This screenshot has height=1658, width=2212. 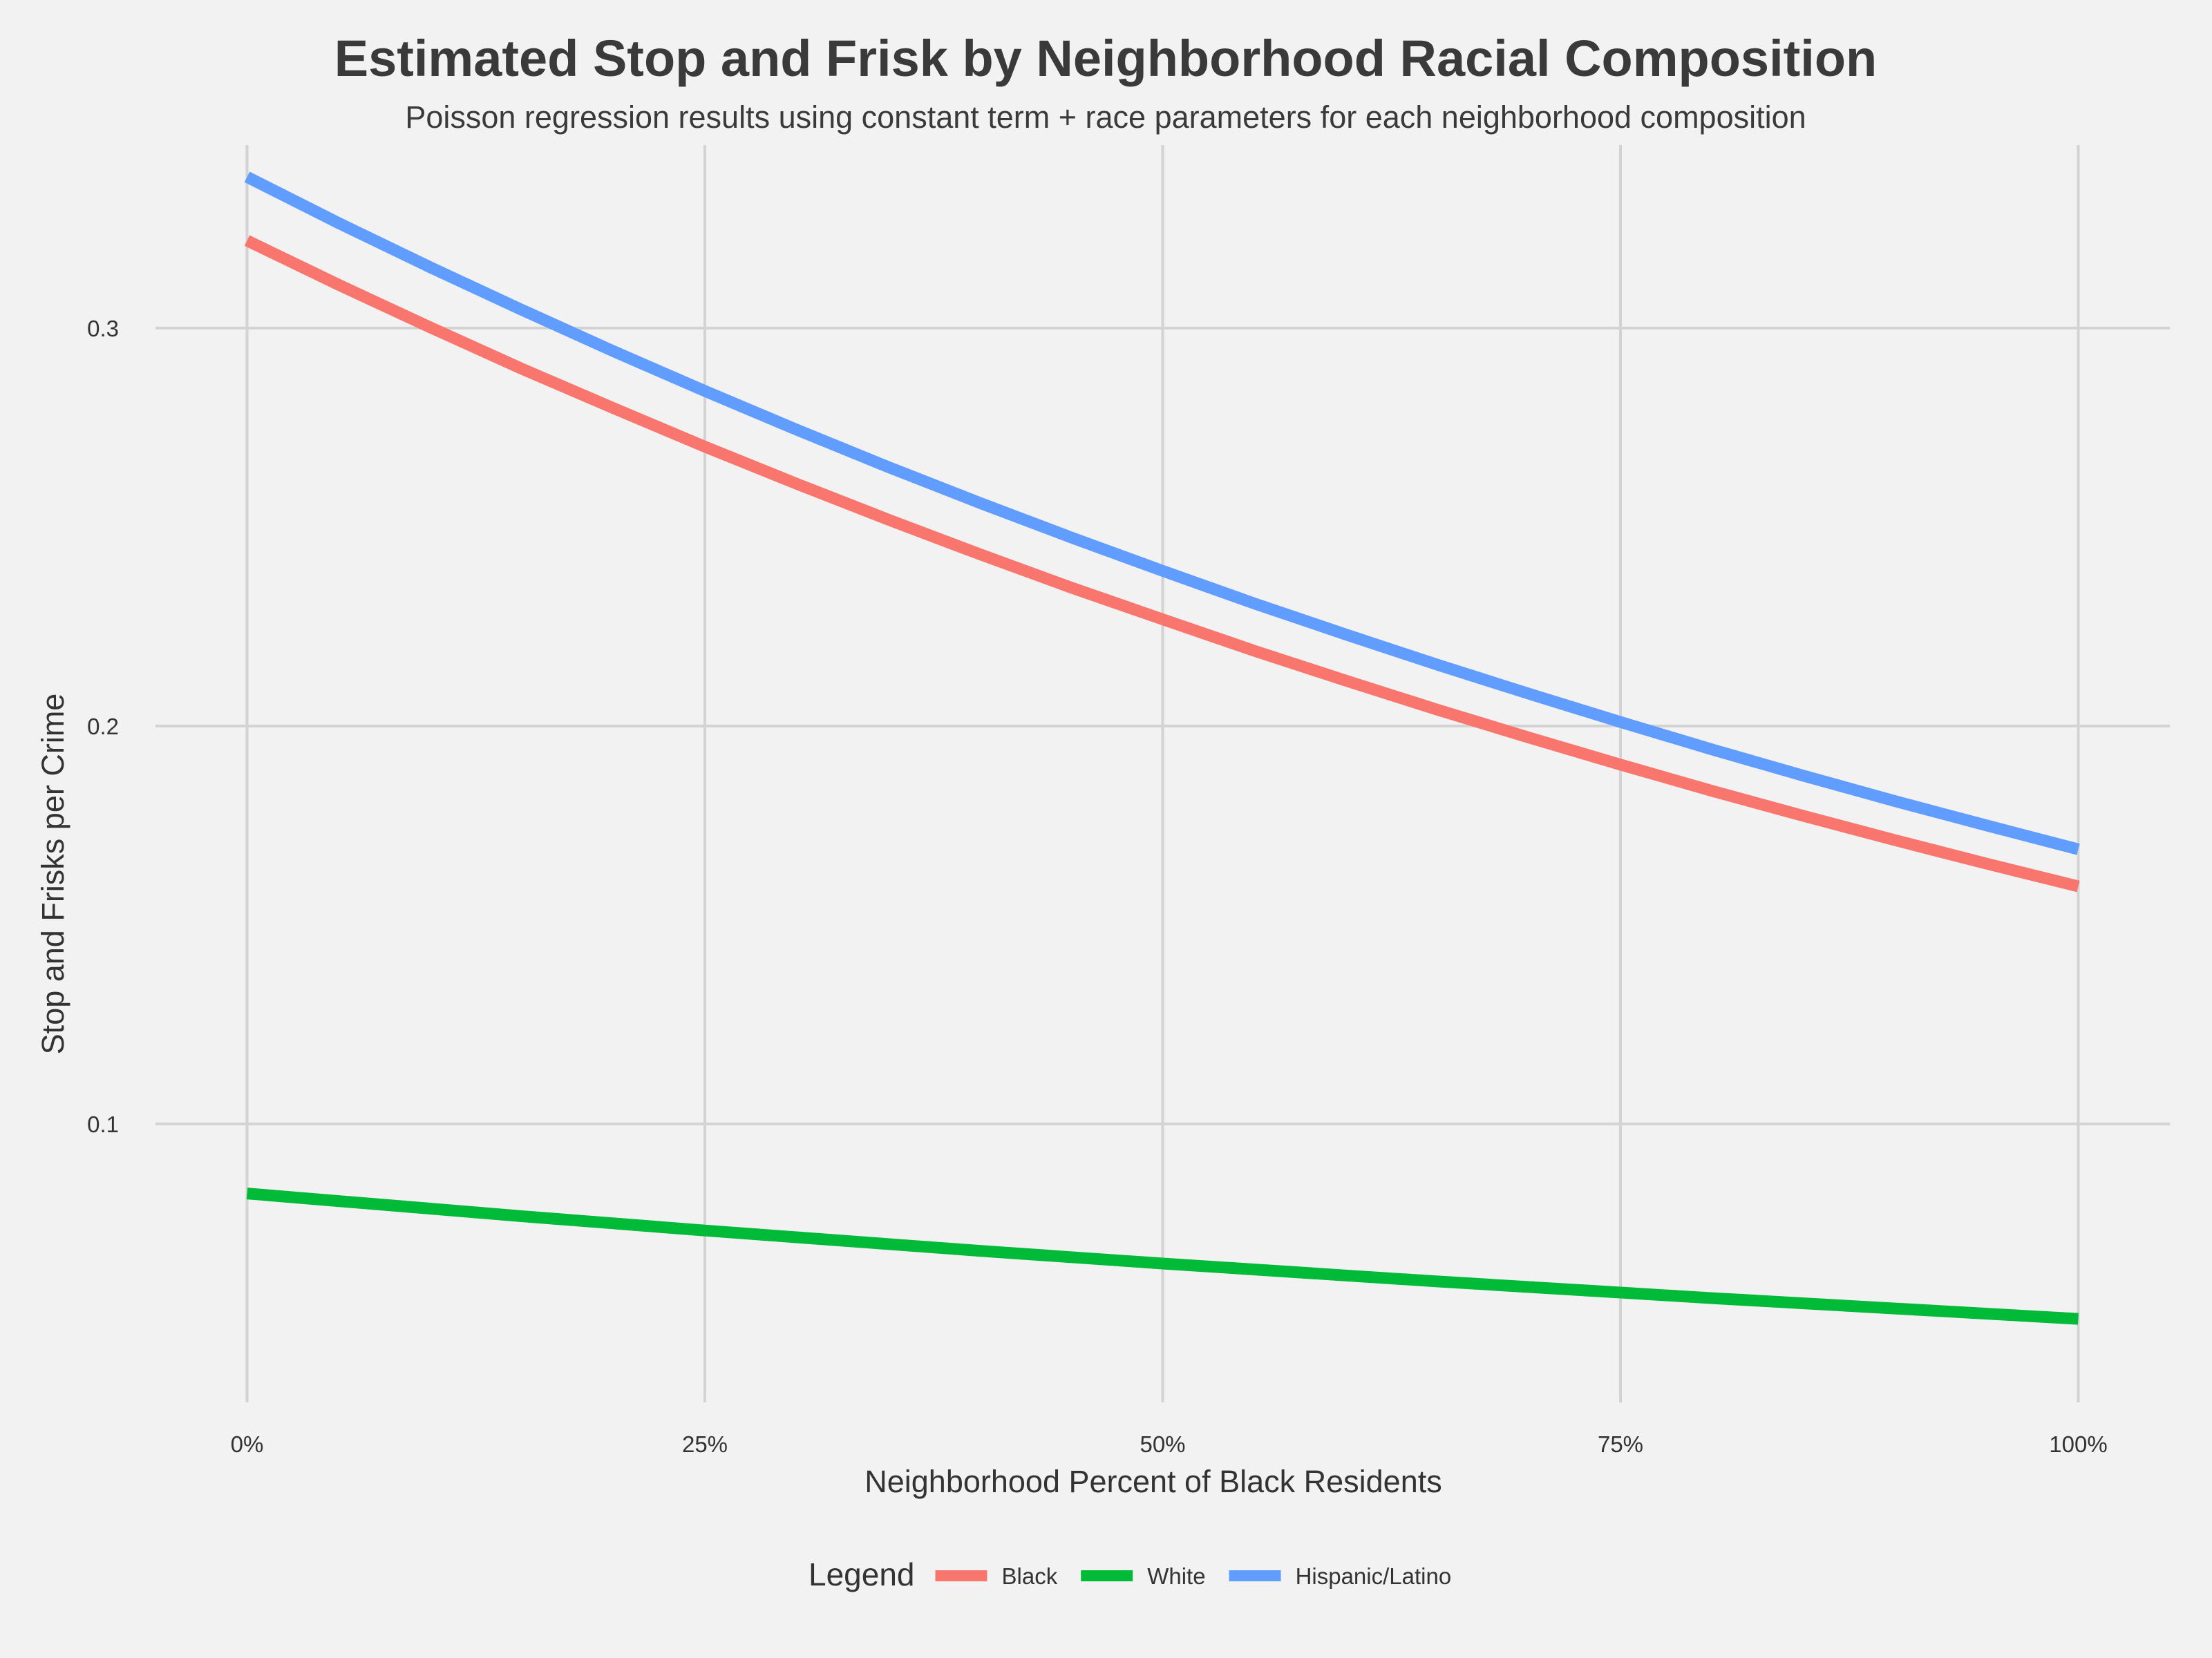 What do you see at coordinates (1162, 1256) in the screenshot?
I see `series-line-white` at bounding box center [1162, 1256].